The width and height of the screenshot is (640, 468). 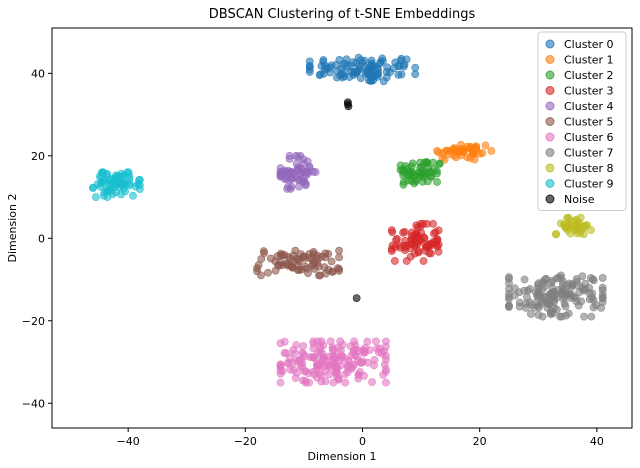 I want to click on x-tick-label: 40, so click(x=597, y=441).